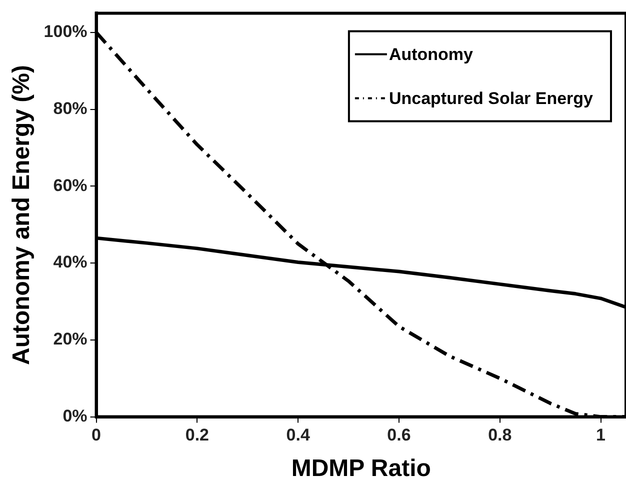  Describe the element at coordinates (197, 435) in the screenshot. I see `x-tick-label: 0.2` at that location.